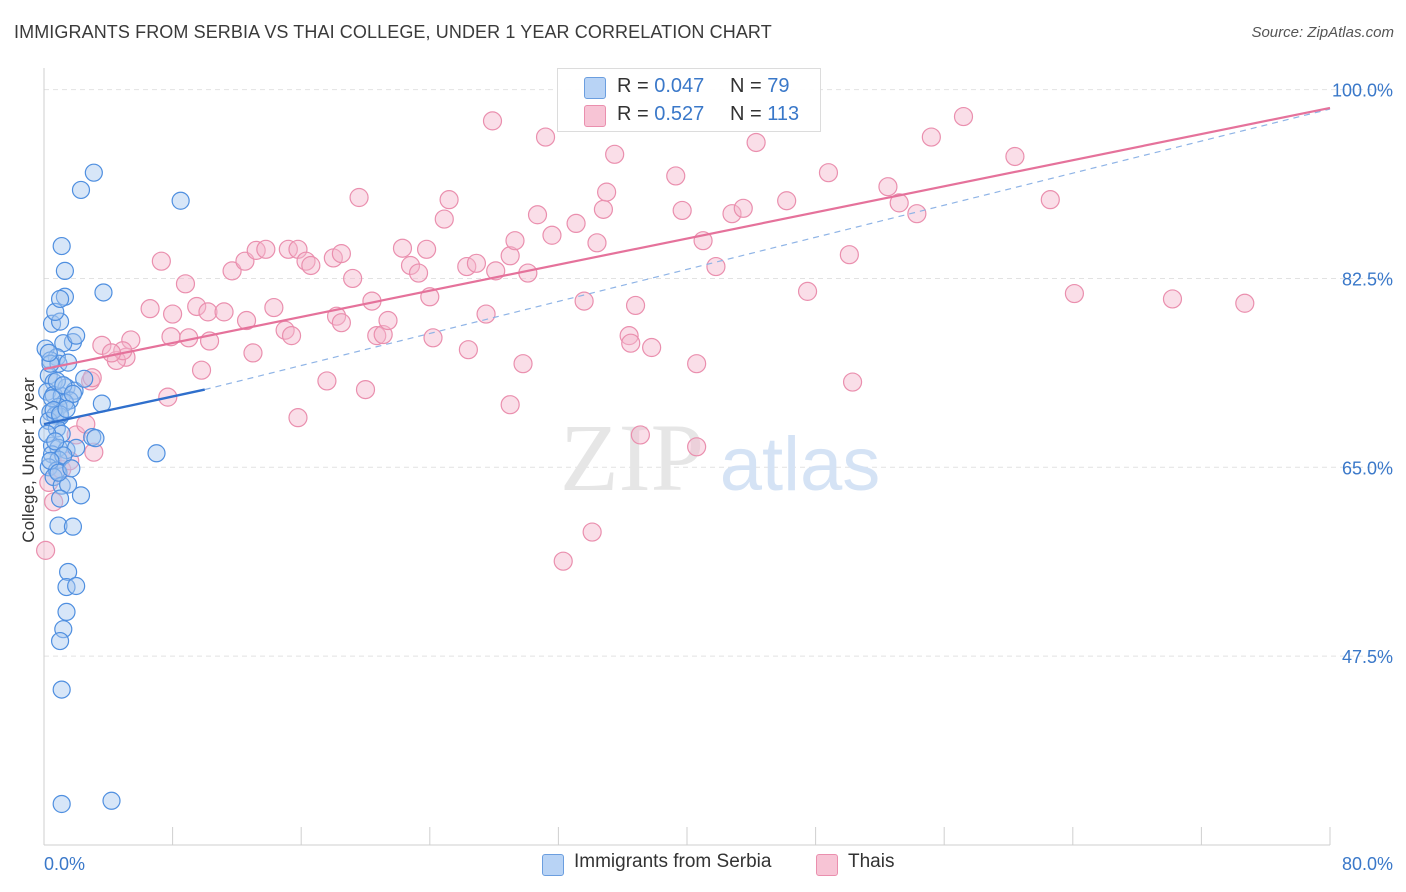 Image resolution: width=1406 pixels, height=892 pixels. I want to click on y-tick-label: 65.0%, so click(1367, 468).